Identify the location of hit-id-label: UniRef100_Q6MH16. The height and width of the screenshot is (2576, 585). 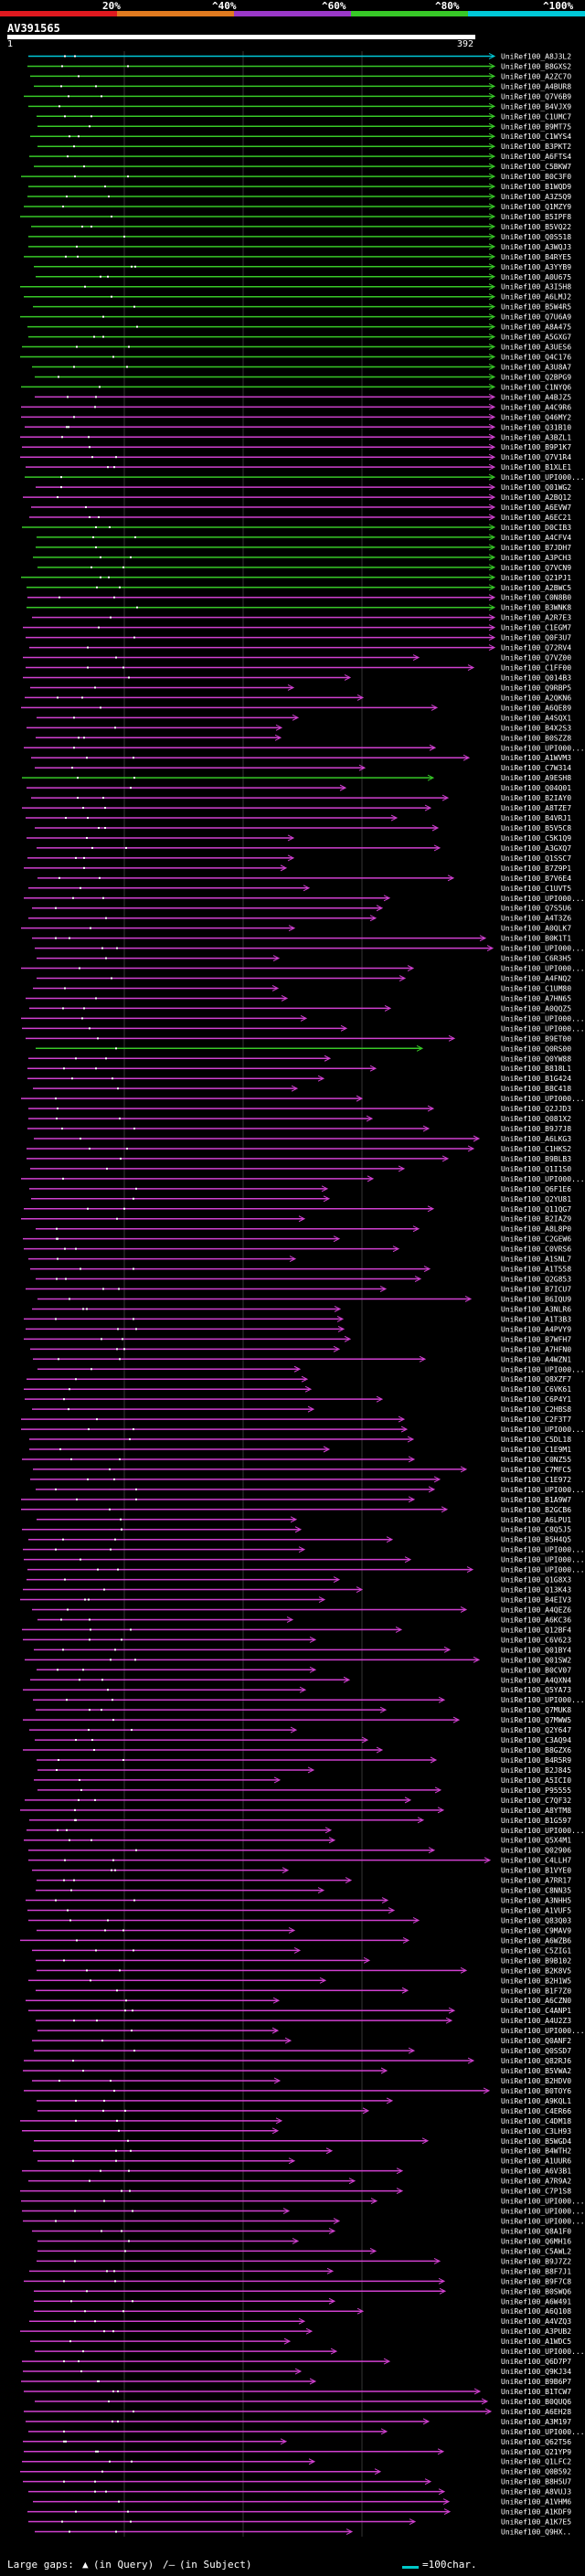
(536, 2241).